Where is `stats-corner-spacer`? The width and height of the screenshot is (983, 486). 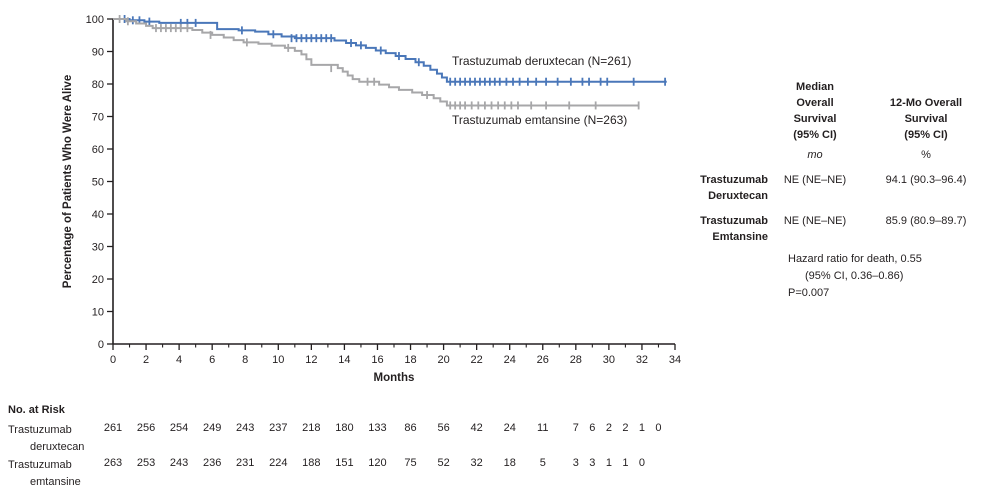 stats-corner-spacer is located at coordinates (712, 112).